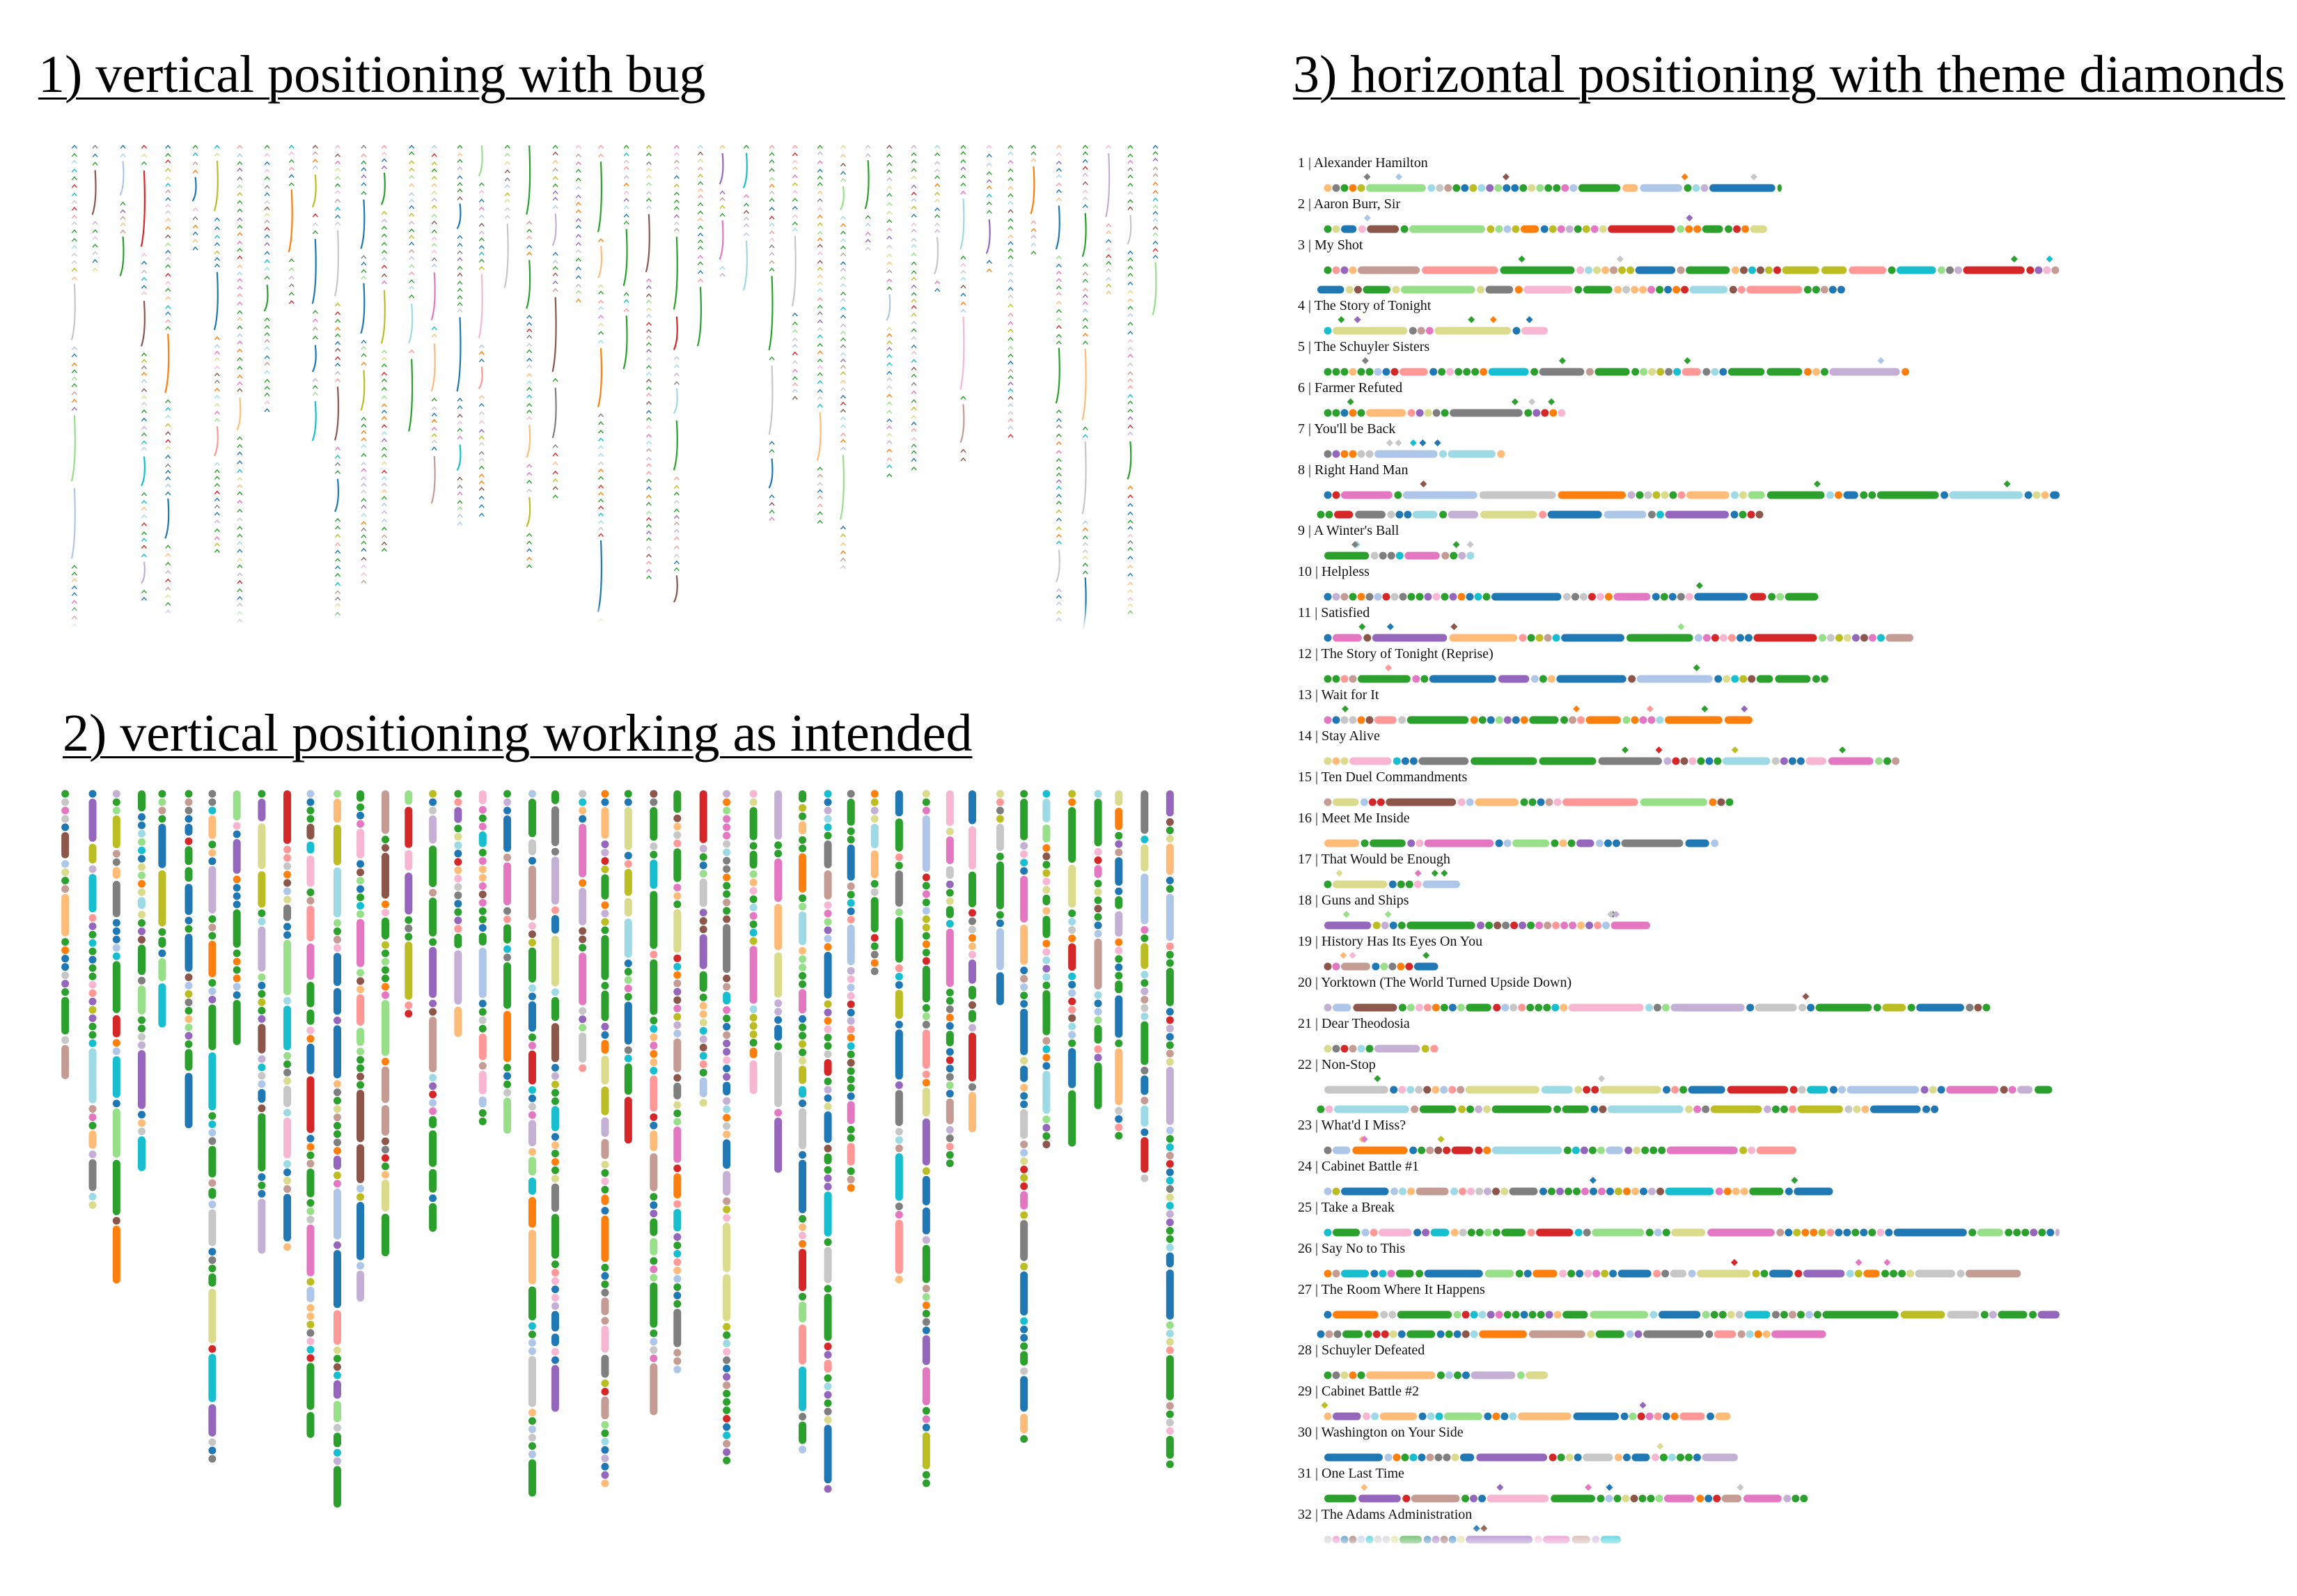 Image resolution: width=2297 pixels, height=1596 pixels. Describe the element at coordinates (1390, 952) in the screenshot. I see `song-row-19: 19 | History Has Its Eyes On You` at that location.